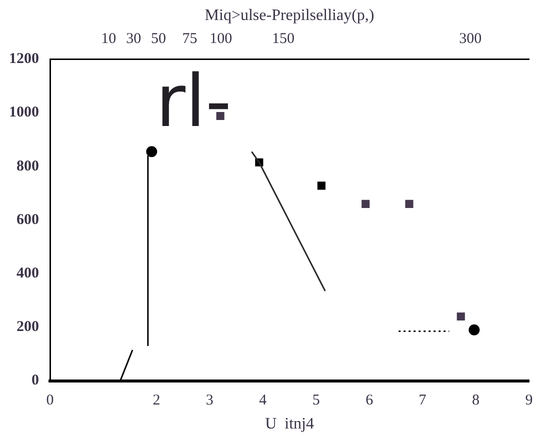 The width and height of the screenshot is (541, 438). What do you see at coordinates (370, 400) in the screenshot?
I see `x-tick-label: 6` at bounding box center [370, 400].